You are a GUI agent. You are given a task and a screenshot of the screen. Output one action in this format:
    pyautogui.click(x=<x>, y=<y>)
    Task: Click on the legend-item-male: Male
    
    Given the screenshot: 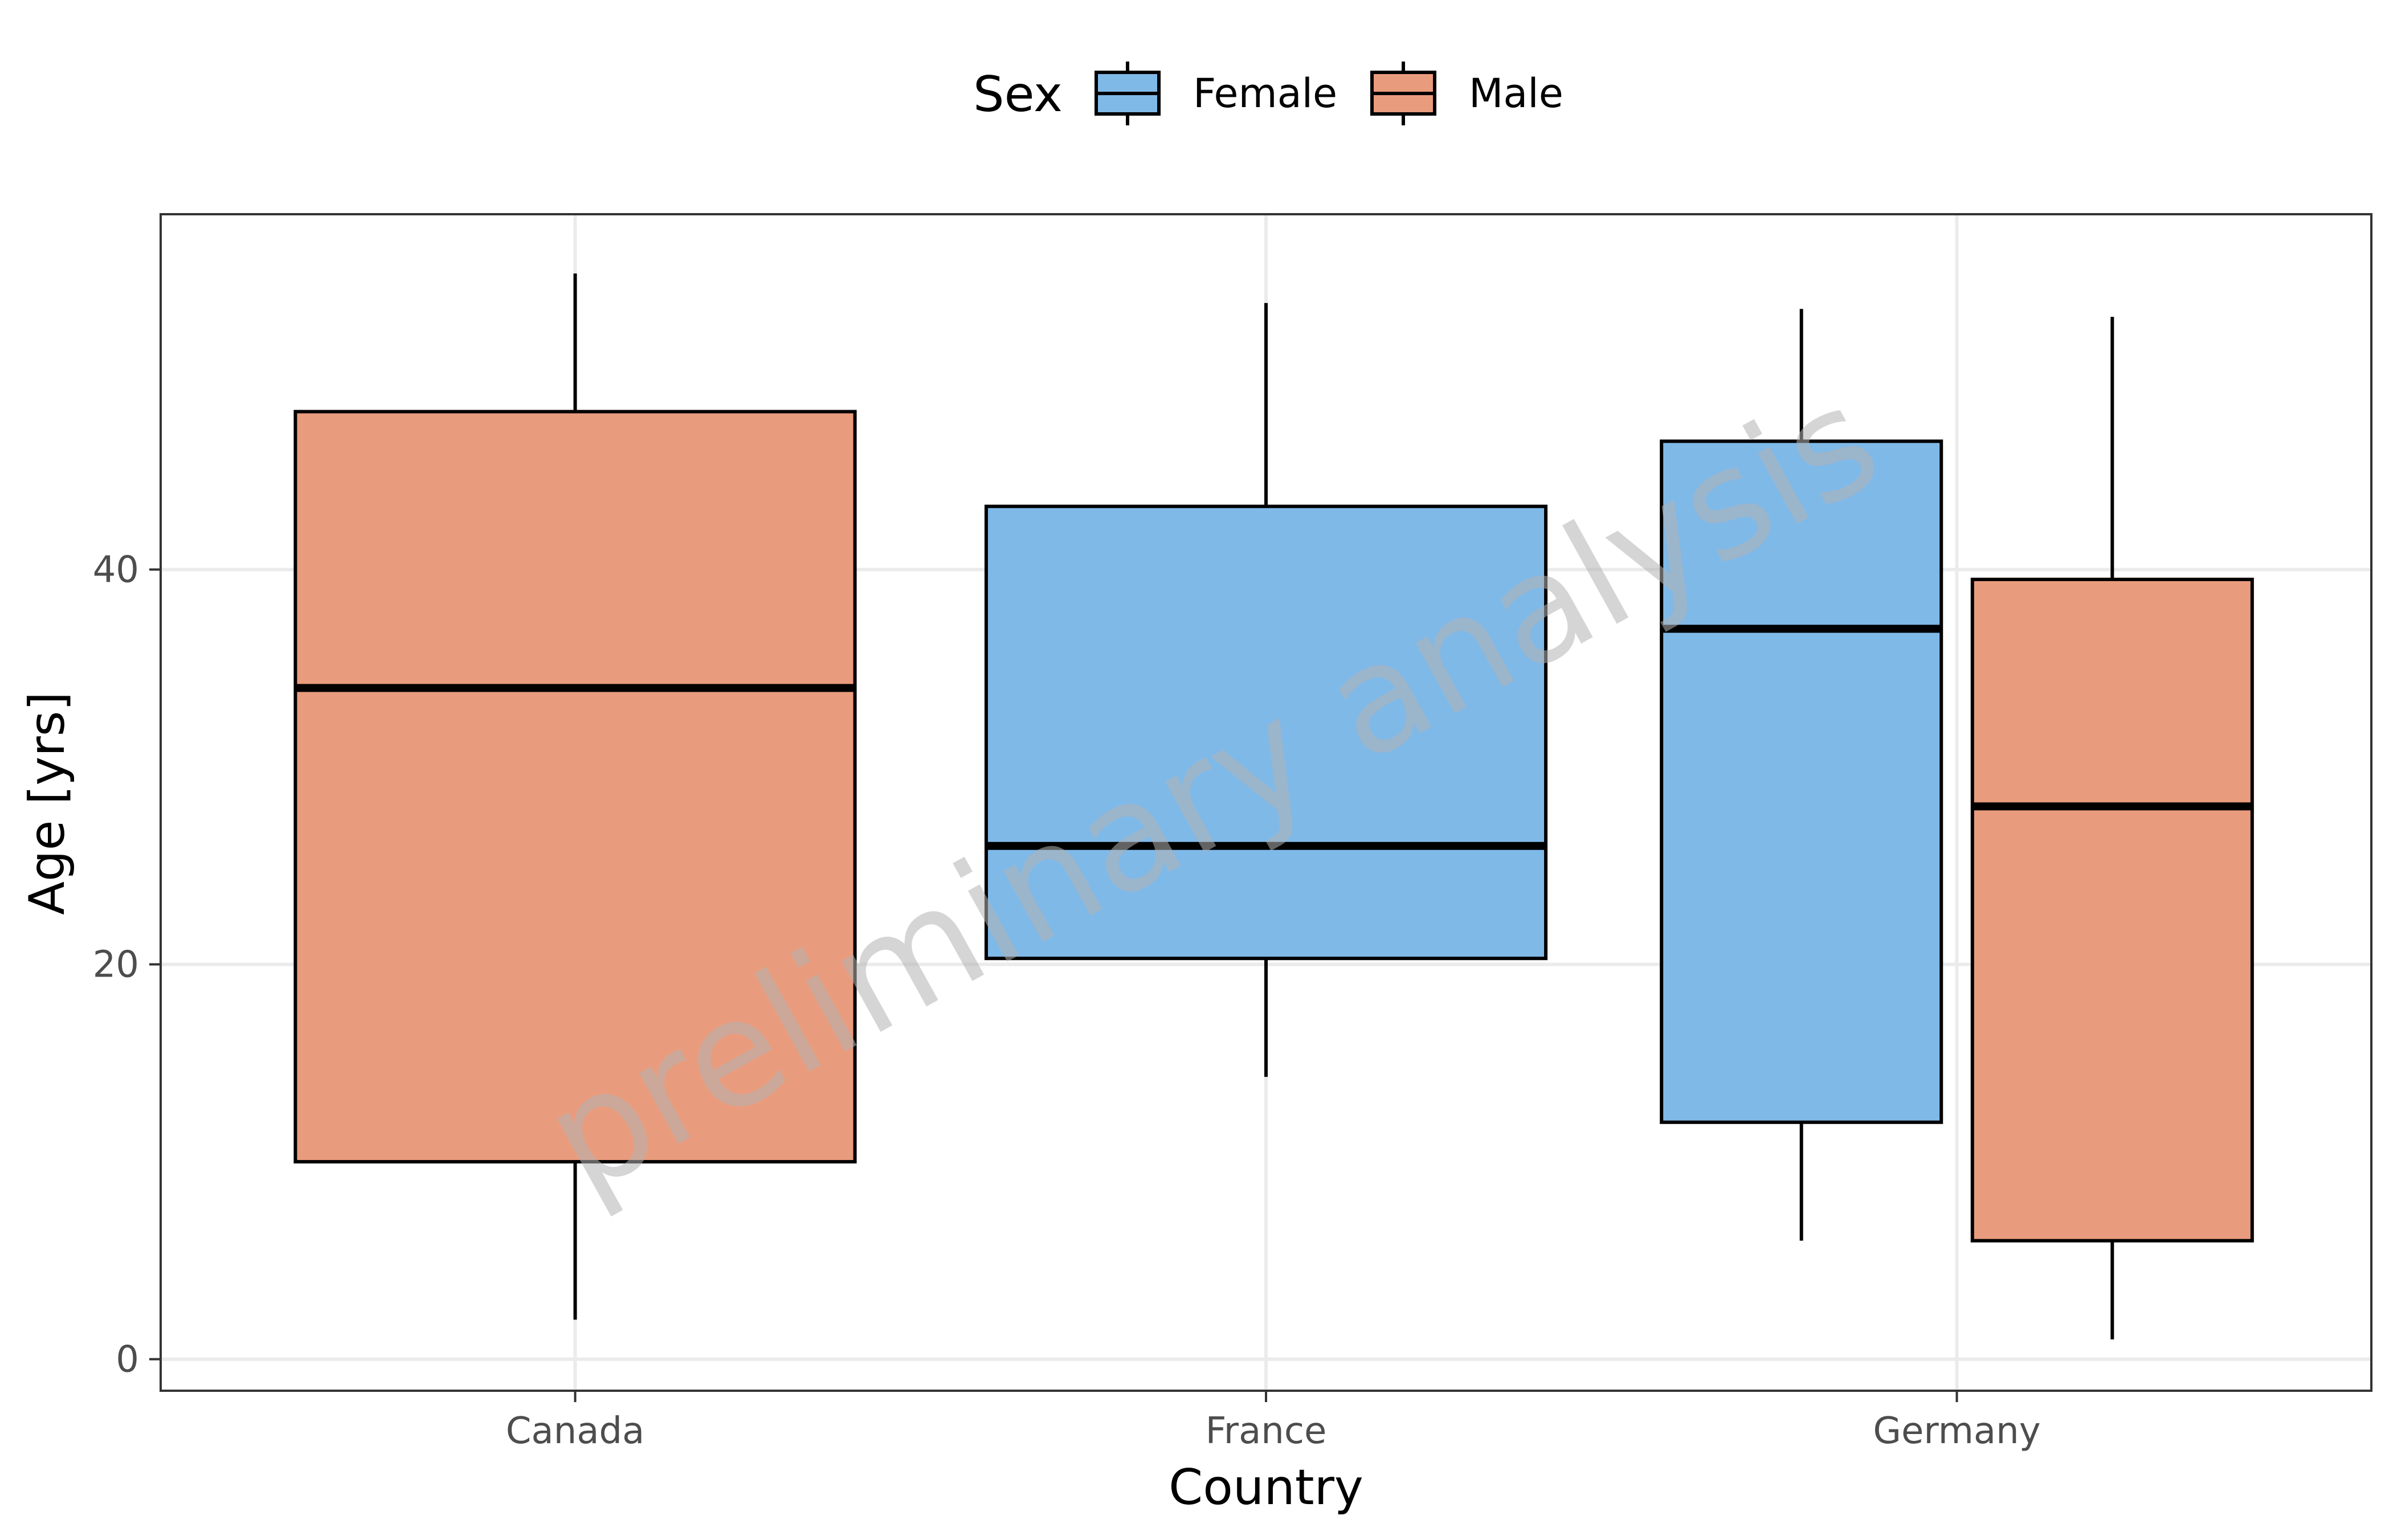 What is the action you would take?
    pyautogui.click(x=1466, y=93)
    